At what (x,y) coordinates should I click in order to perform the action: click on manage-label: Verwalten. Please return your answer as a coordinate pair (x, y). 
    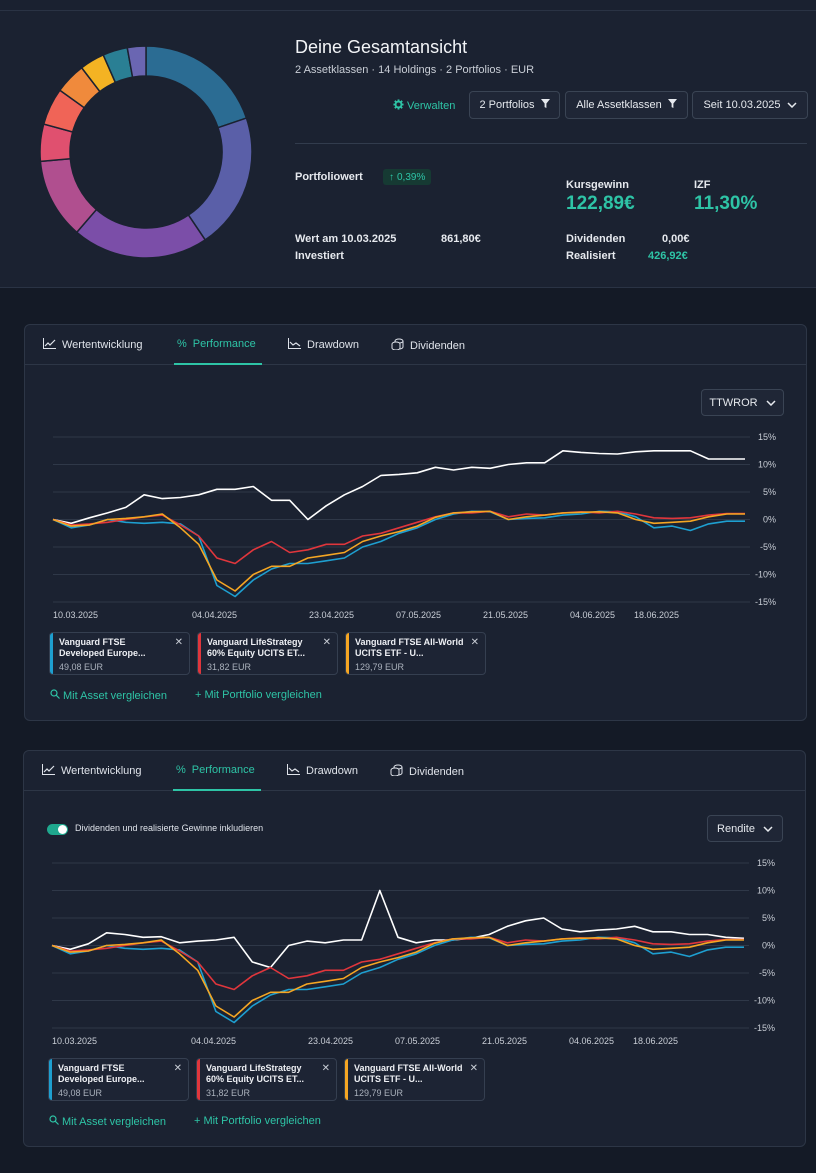
    Looking at the image, I should click on (431, 106).